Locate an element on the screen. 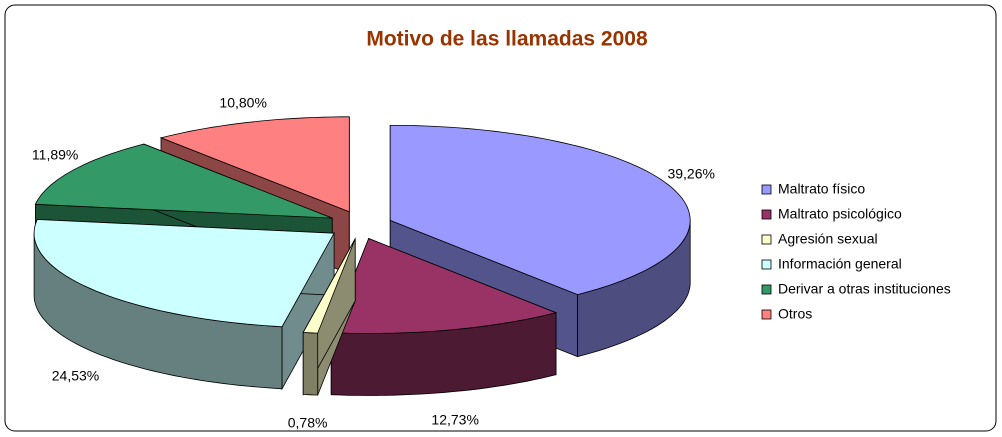 The image size is (1002, 437). data-label: 0,78% is located at coordinates (308, 422).